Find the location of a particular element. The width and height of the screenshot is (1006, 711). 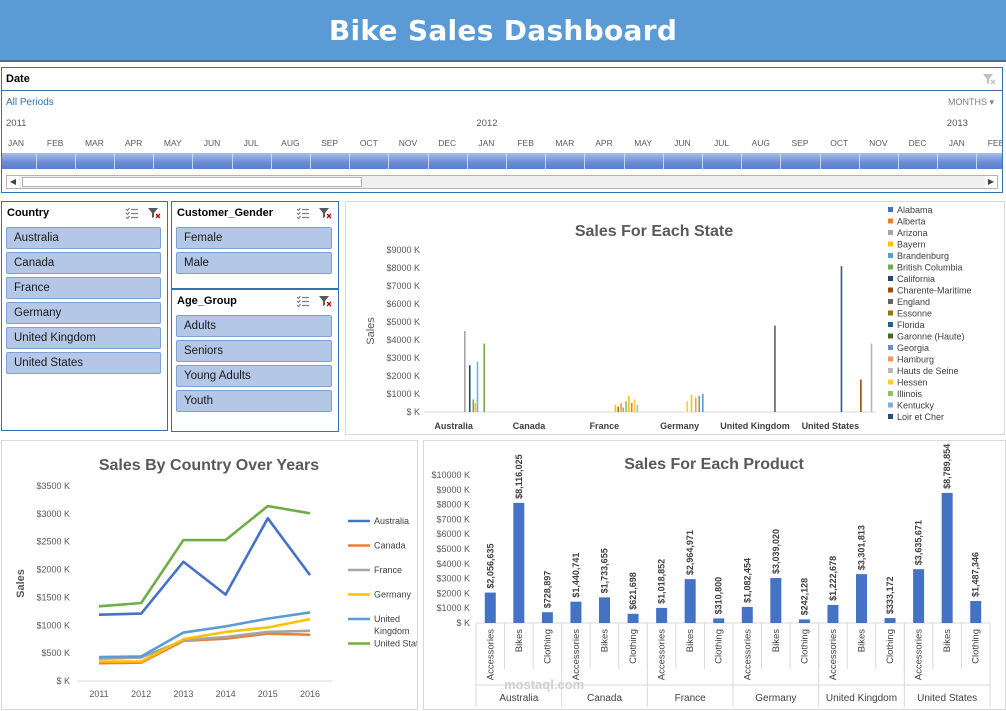

age-group-slicer: Age_Group Adults Seniors Young Adults Youth is located at coordinates (255, 360).